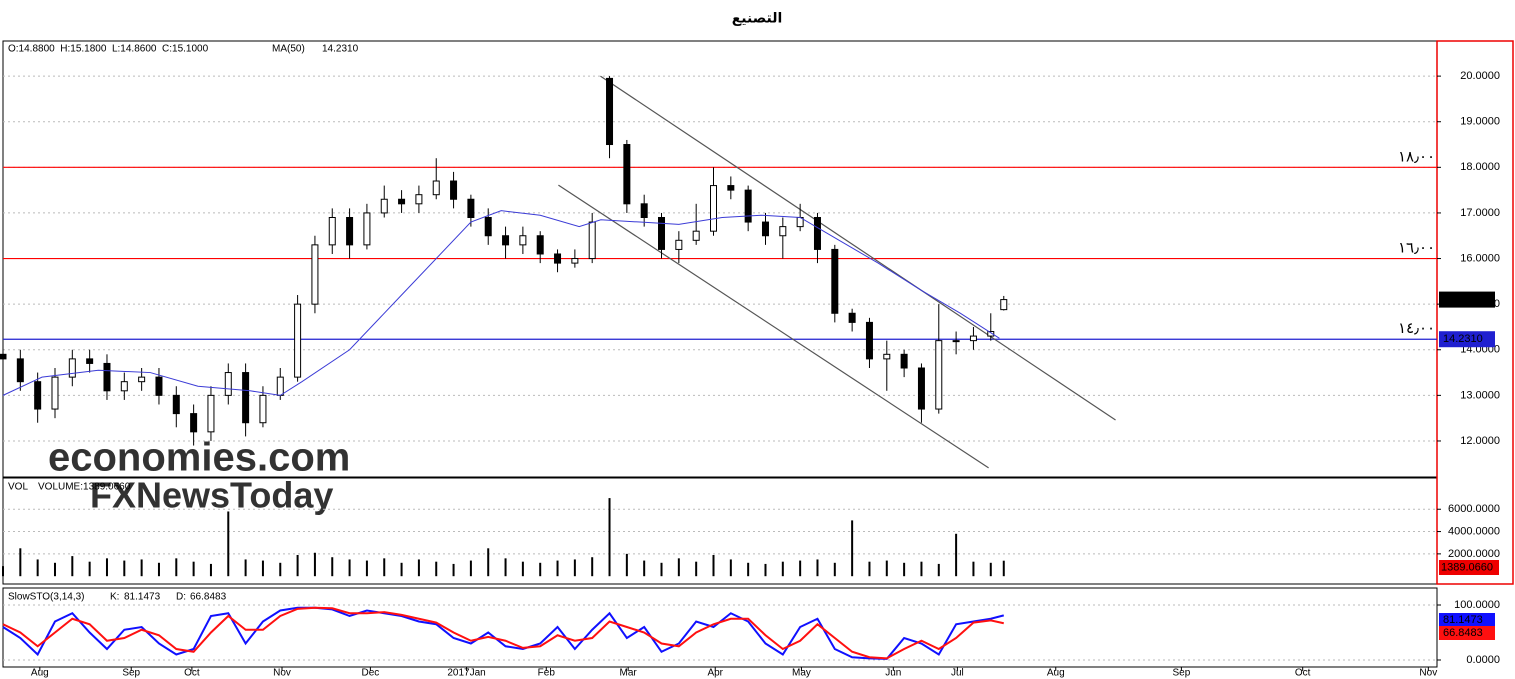 This screenshot has width=1515, height=679. I want to click on volume-box, so click(1469, 567).